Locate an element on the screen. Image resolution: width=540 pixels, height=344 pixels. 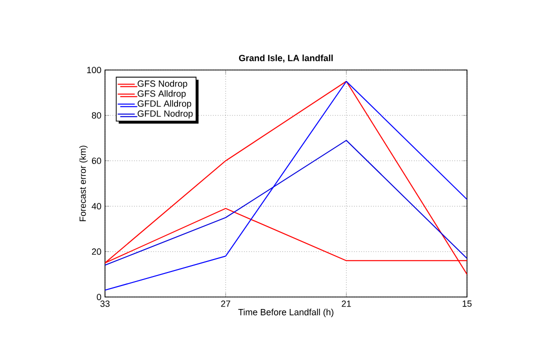
x-tick-label: 27 is located at coordinates (225, 303).